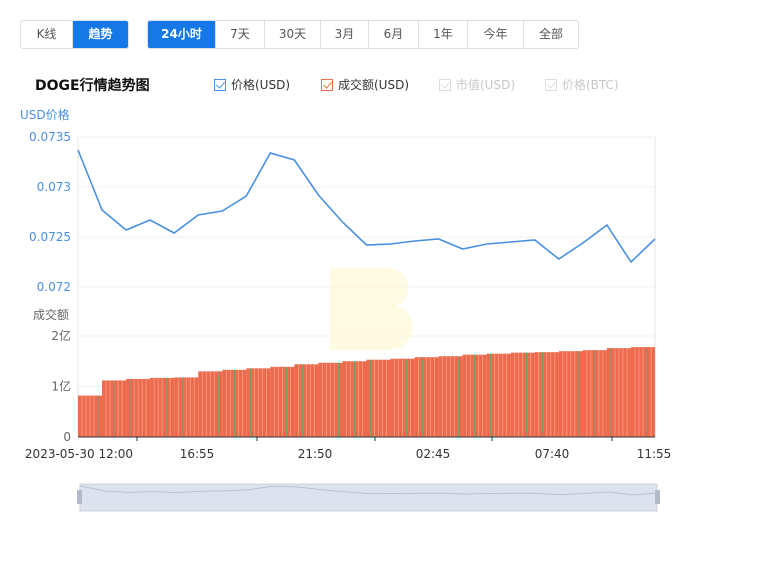 This screenshot has width=780, height=563. I want to click on volume-axis-title: 成交额, so click(51, 314).